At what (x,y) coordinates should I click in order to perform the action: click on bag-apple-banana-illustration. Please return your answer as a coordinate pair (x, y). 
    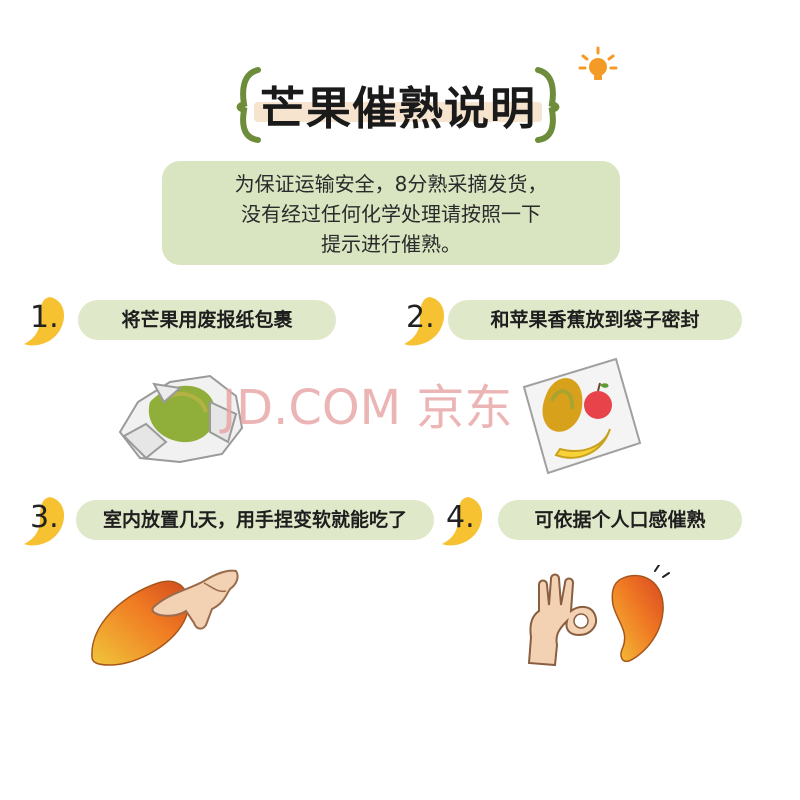
    Looking at the image, I should click on (582, 416).